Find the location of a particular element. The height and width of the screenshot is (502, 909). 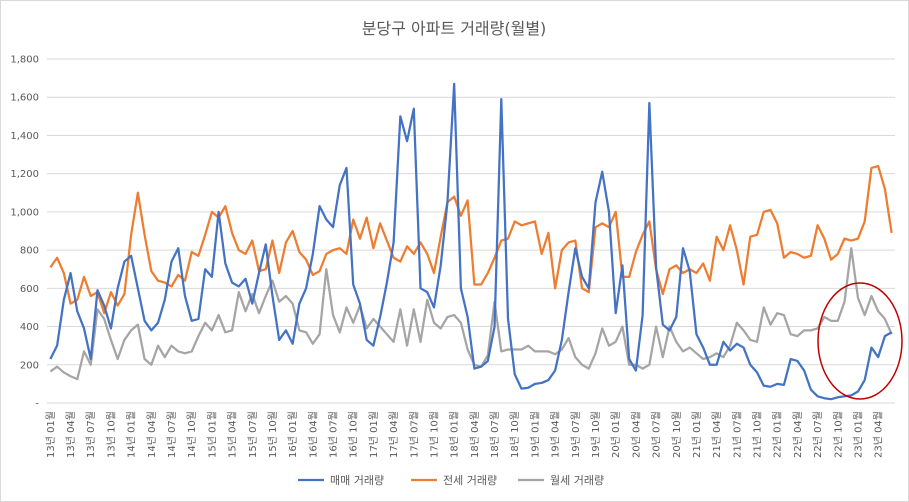

x-tick-label: 18년 10월 is located at coordinates (515, 434).